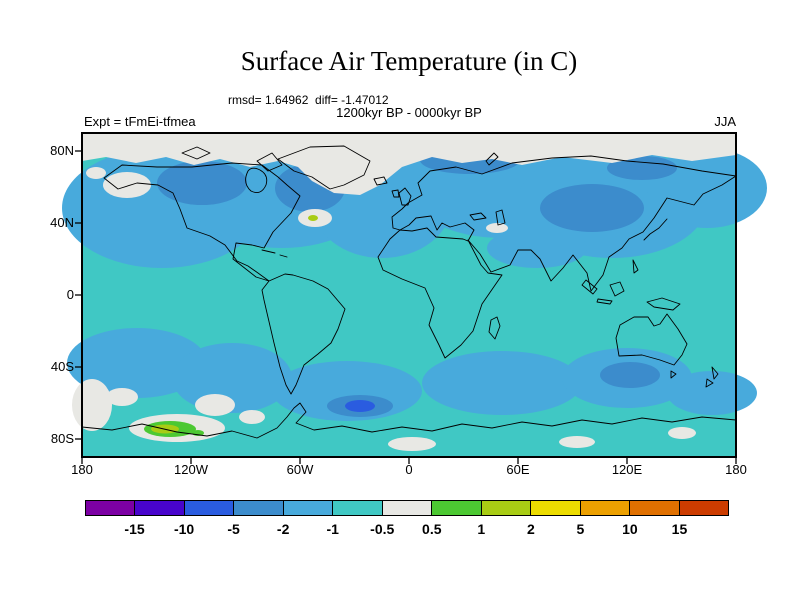 This screenshot has height=600, width=800. Describe the element at coordinates (256, 180) in the screenshot. I see `coastline-hudson-bay` at that location.